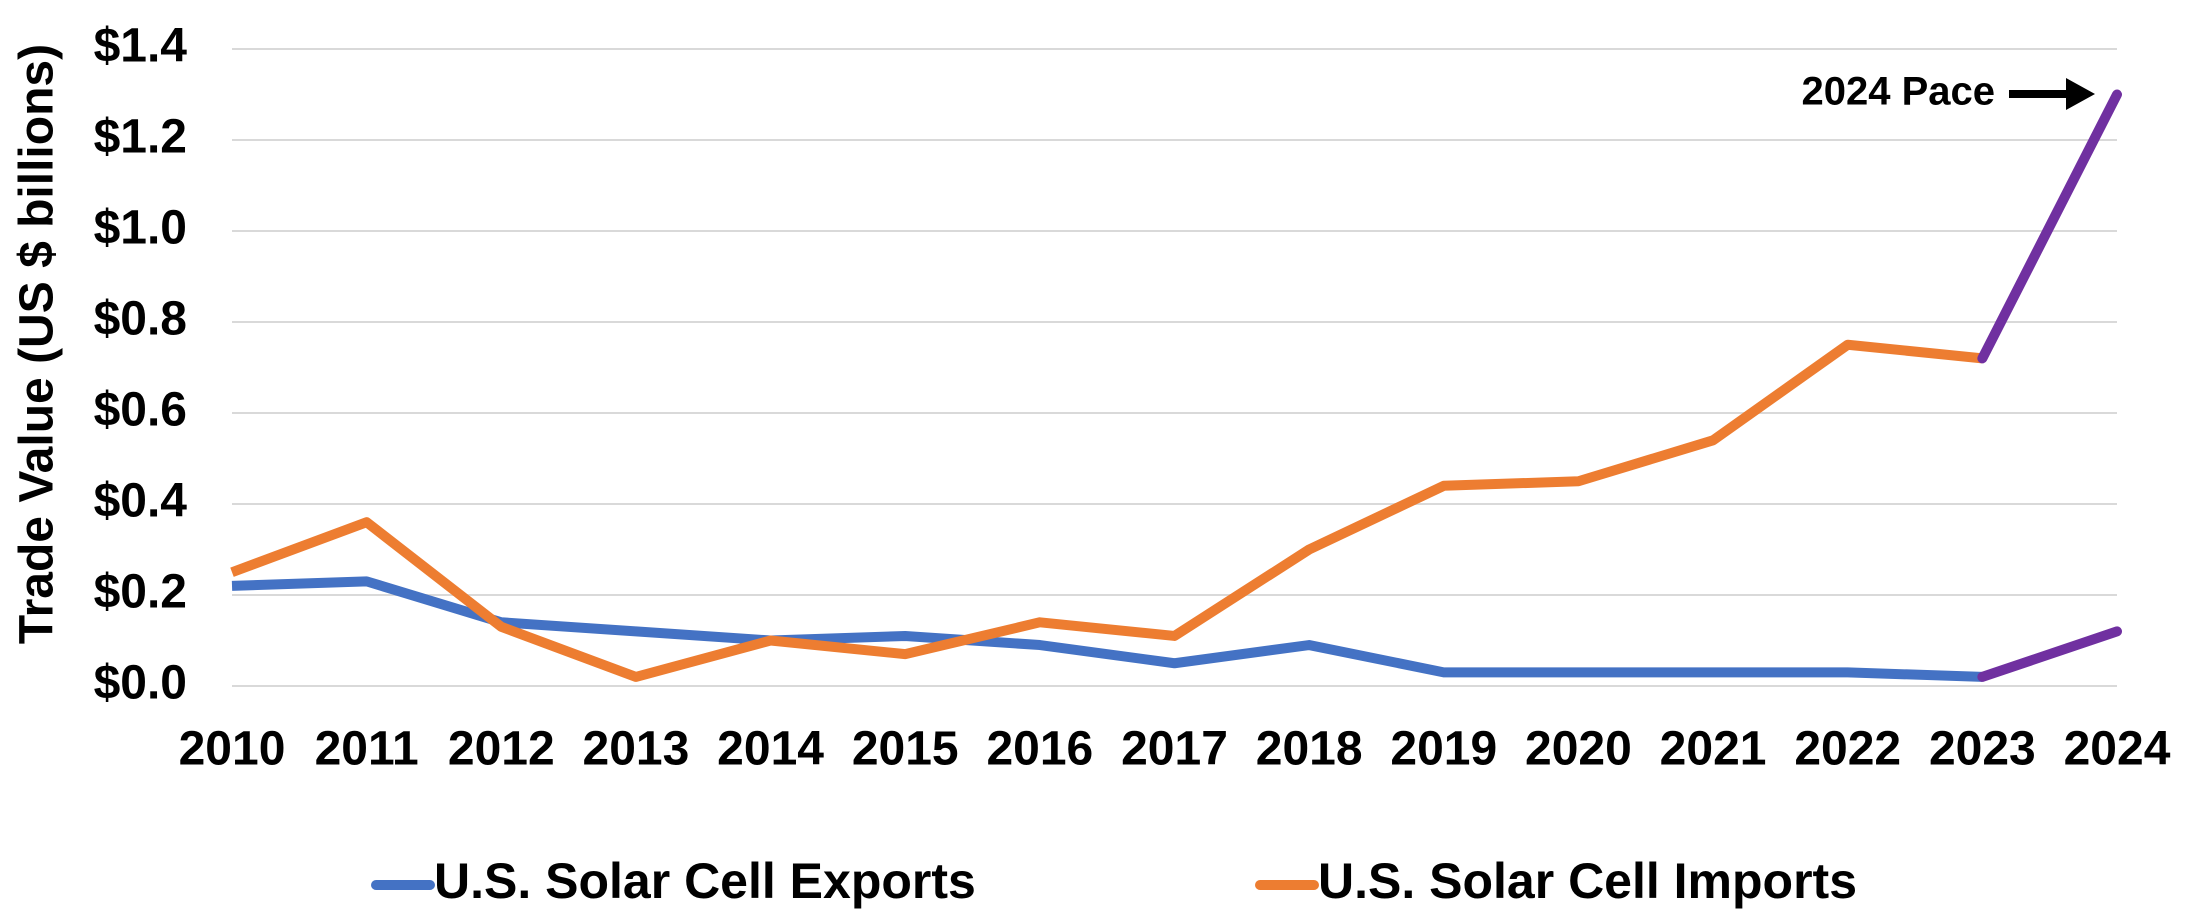 The image size is (2203, 915). What do you see at coordinates (770, 749) in the screenshot?
I see `x-tick-label: 2014` at bounding box center [770, 749].